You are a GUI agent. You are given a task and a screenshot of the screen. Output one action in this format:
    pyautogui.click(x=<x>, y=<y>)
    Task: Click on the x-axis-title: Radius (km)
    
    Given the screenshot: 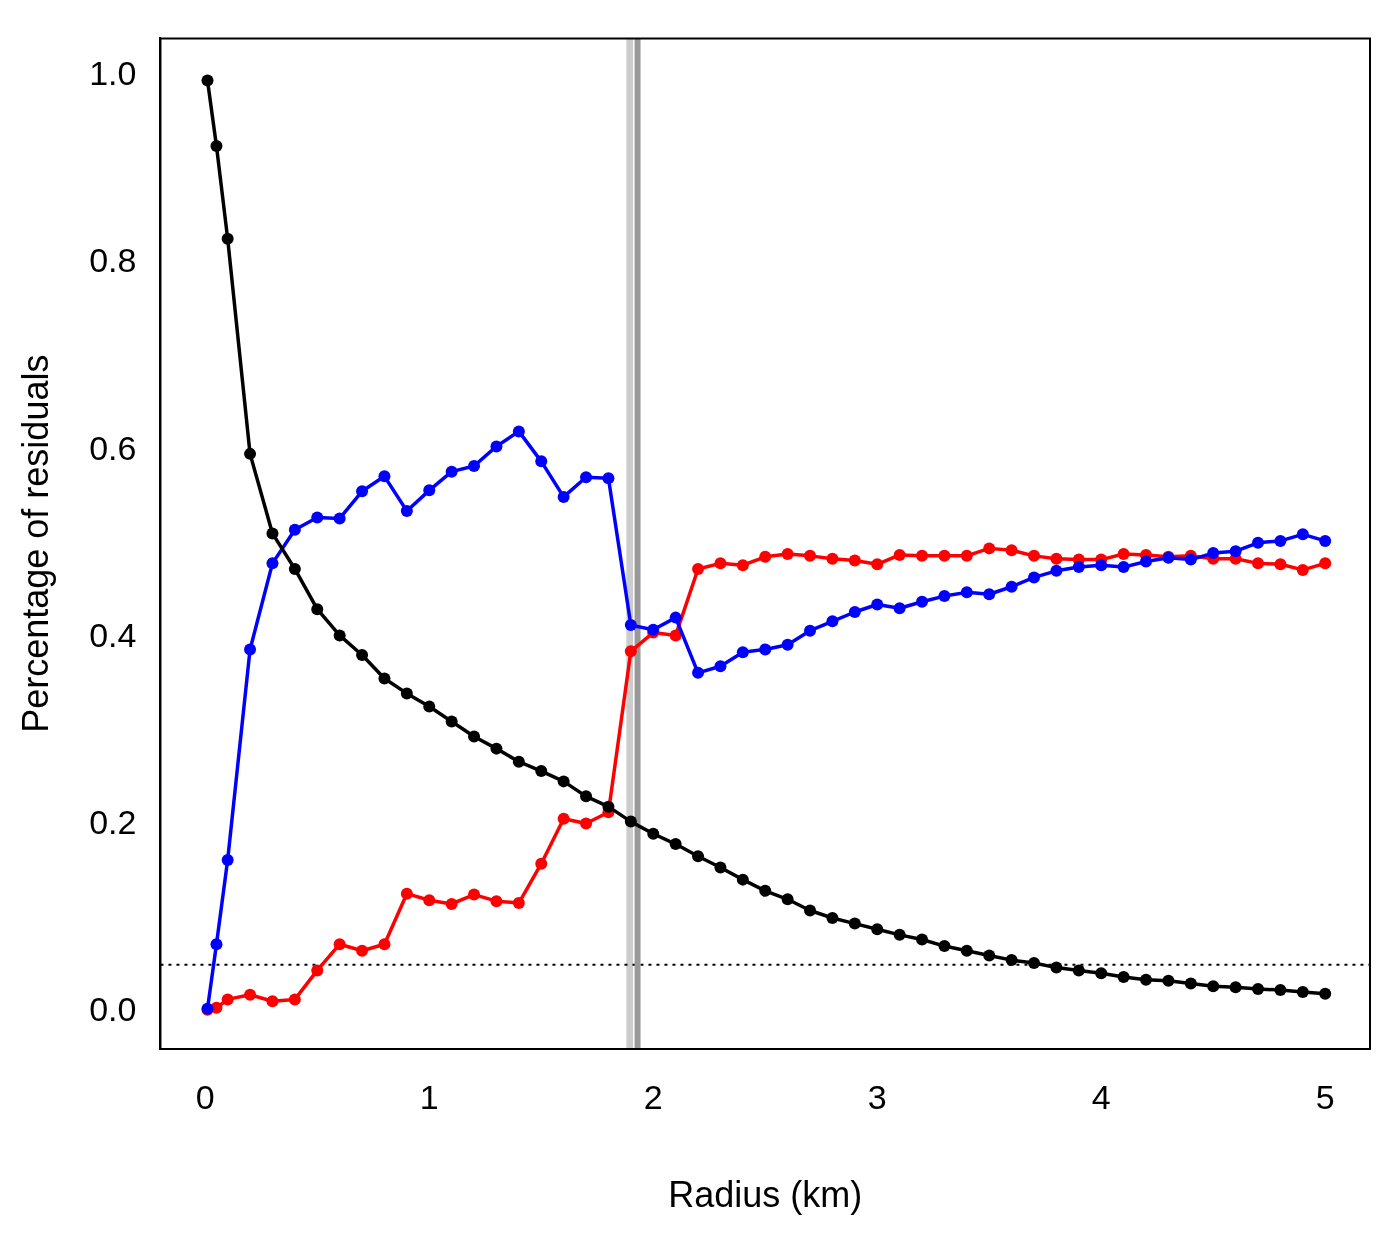 What is the action you would take?
    pyautogui.click(x=765, y=1195)
    